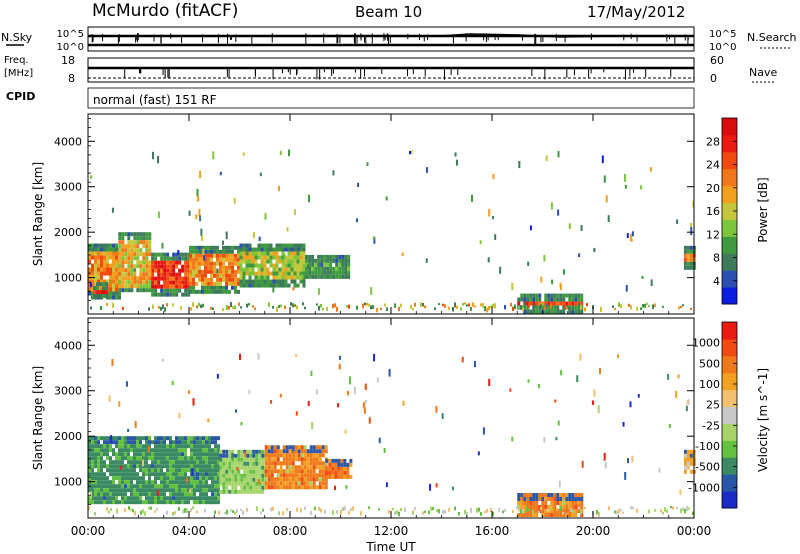  Describe the element at coordinates (68, 141) in the screenshot. I see `power-ytick-label: 4000` at that location.